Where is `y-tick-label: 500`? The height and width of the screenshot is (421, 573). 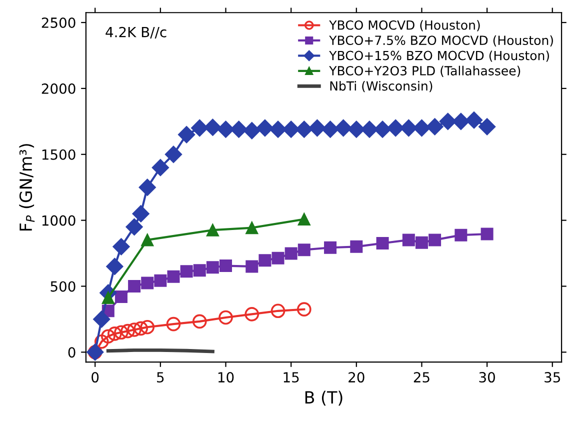
y-tick-label: 500 is located at coordinates (63, 286).